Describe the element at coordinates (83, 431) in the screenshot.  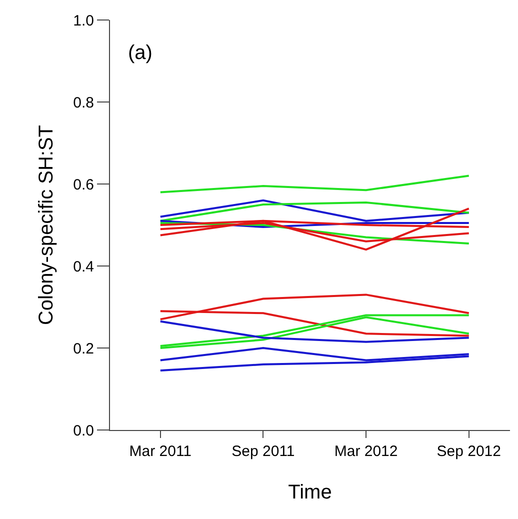
I see `y-tick-label: 0.0` at that location.